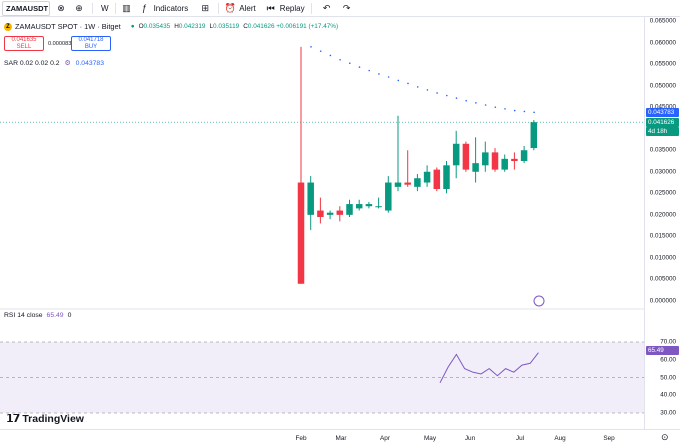  I want to click on rsi-legend: RSI 14 close 65.49 0, so click(37, 315).